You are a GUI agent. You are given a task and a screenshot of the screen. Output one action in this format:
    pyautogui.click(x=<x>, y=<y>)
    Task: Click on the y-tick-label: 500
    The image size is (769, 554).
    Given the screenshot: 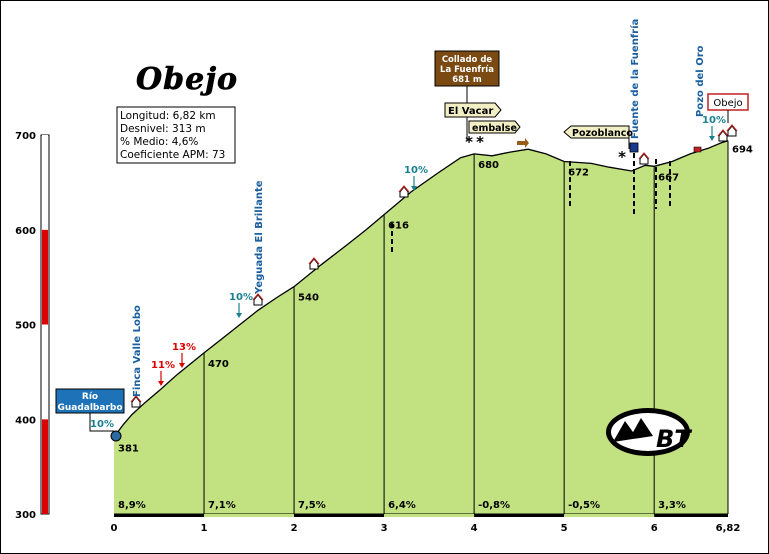 What is the action you would take?
    pyautogui.click(x=25, y=326)
    